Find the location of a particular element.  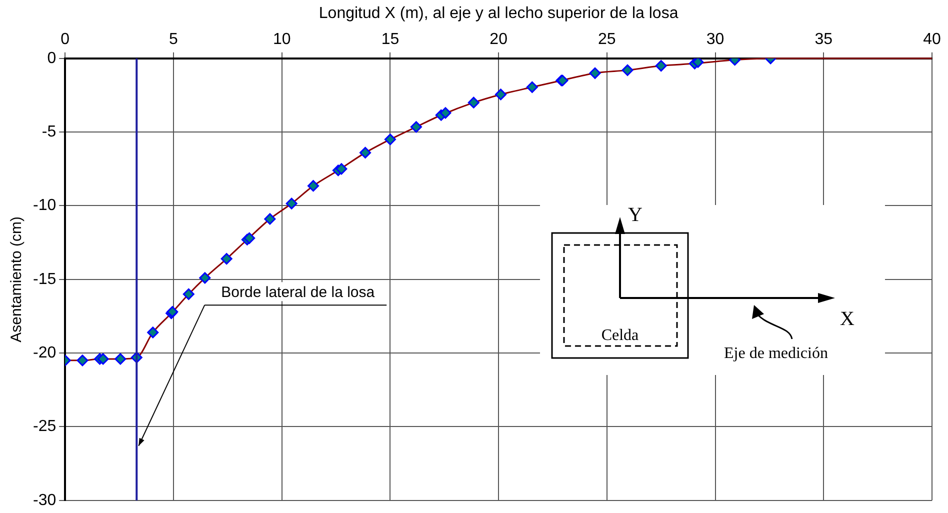

y-axis-title: Asentamiento (cm) is located at coordinates (17, 279).